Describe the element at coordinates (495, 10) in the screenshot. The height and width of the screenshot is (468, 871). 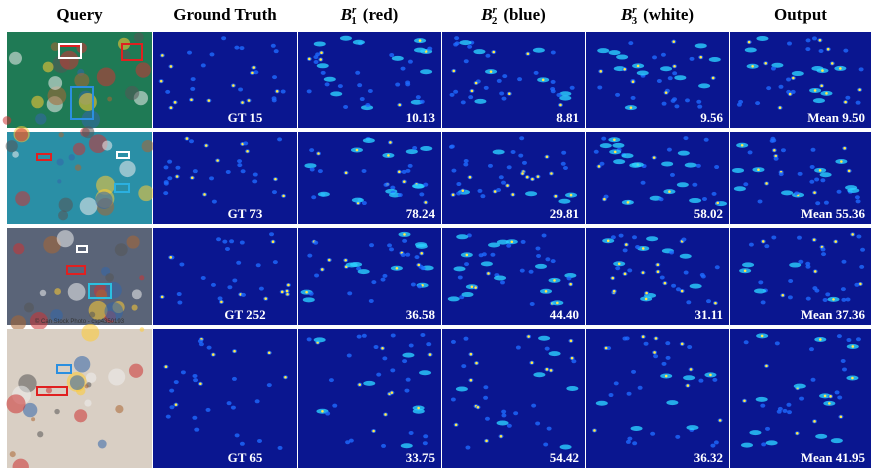
I see `header-sup: r` at that location.